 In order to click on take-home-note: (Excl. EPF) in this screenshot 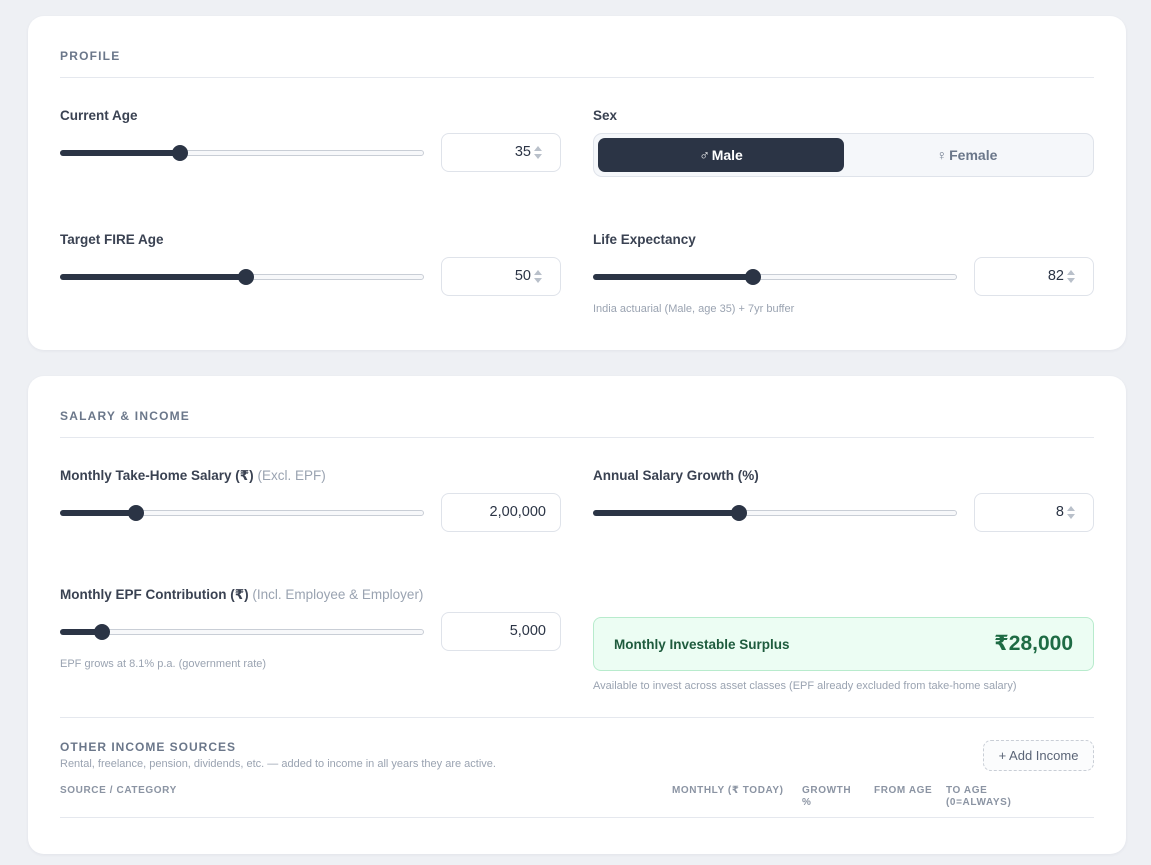, I will do `click(291, 475)`.